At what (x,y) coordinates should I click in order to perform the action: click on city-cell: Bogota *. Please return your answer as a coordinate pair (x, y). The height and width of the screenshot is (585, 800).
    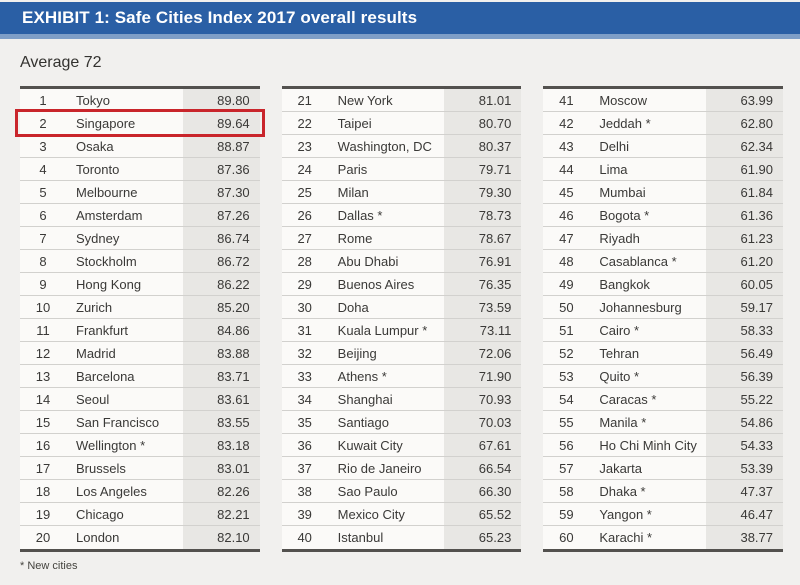
    Looking at the image, I should click on (624, 215).